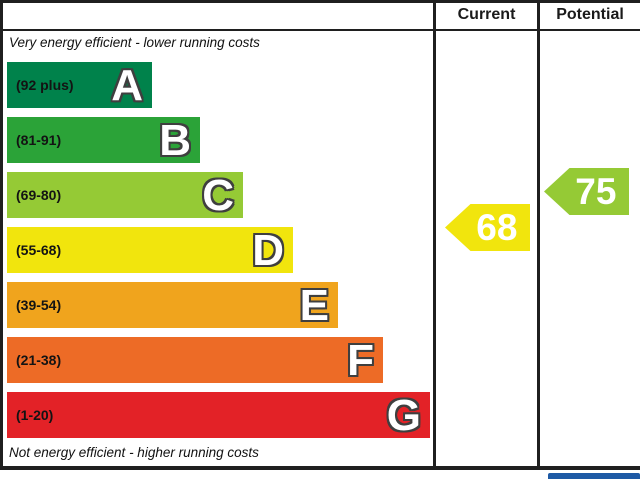 This screenshot has width=640, height=479. I want to click on band-range-label: (21-38), so click(39, 360).